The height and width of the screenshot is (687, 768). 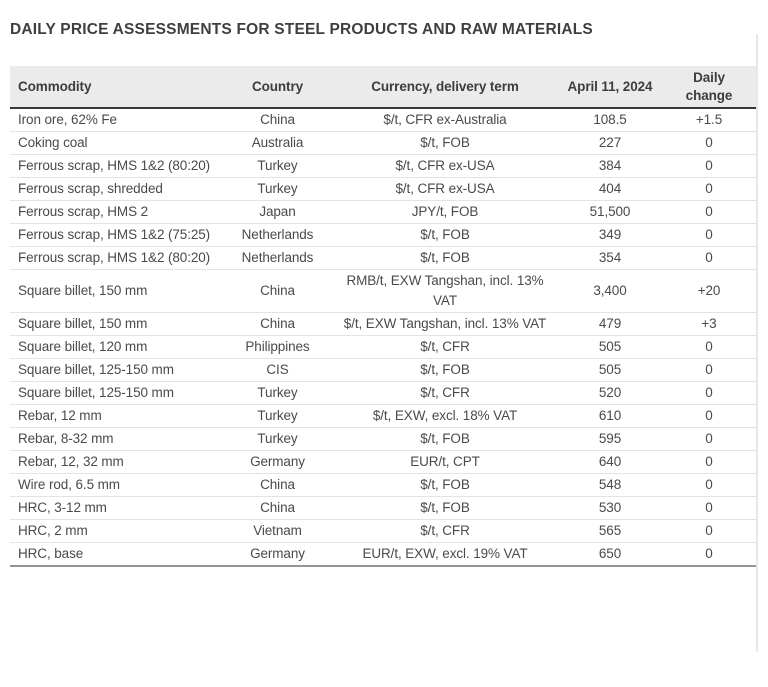 I want to click on cell-price: 530, so click(x=610, y=508).